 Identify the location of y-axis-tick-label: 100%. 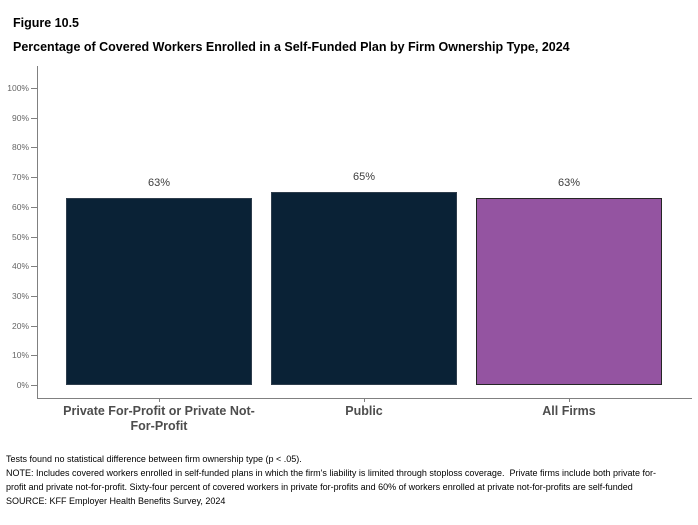
(18, 88).